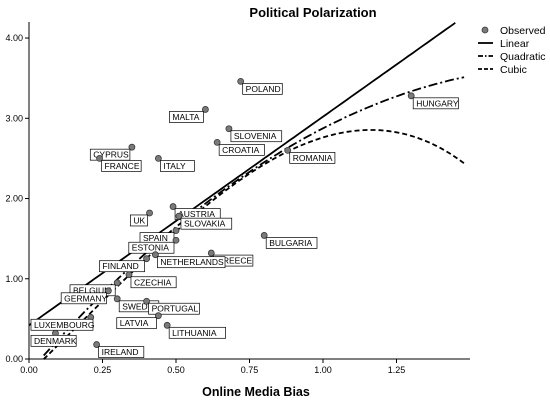  I want to click on country-label: FRANCE, so click(122, 166).